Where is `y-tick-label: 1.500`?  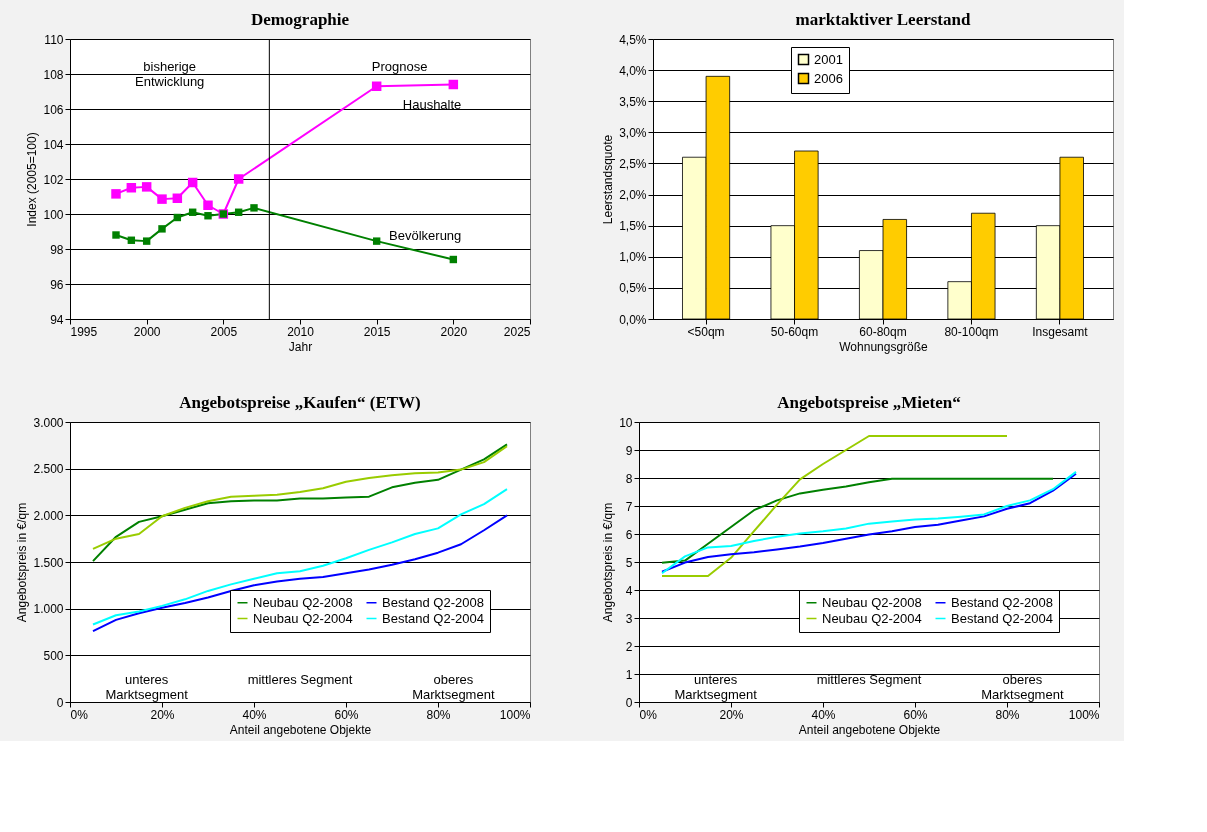
y-tick-label: 1.500 is located at coordinates (48, 562).